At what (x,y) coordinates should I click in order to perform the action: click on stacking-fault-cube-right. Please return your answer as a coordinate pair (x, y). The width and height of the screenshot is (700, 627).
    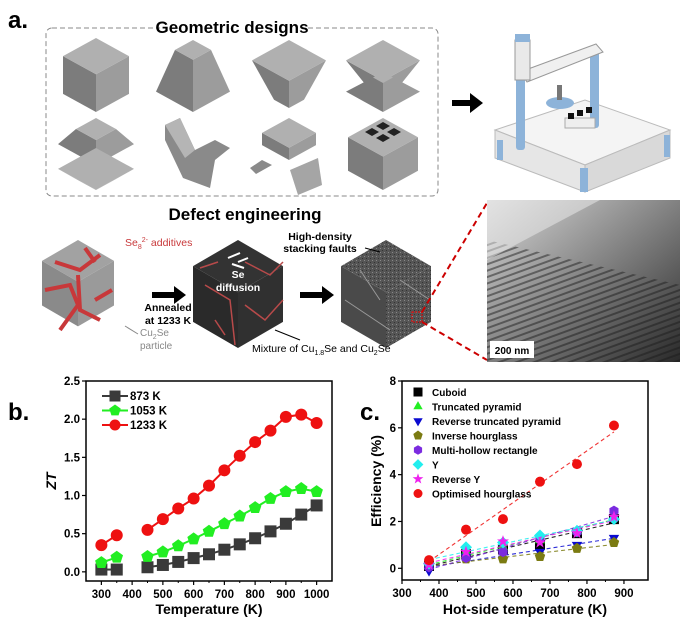
    Looking at the image, I should click on (408, 307).